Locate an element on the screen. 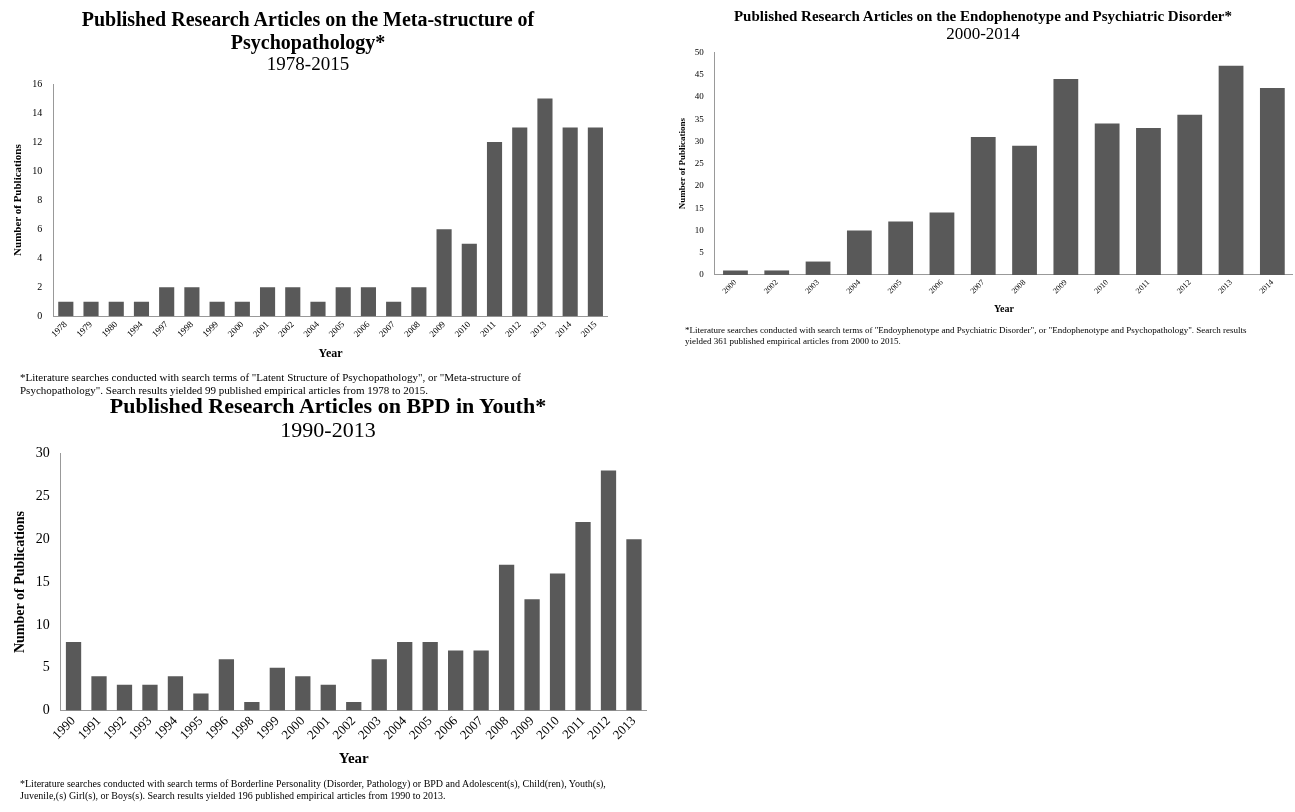 Image resolution: width=1295 pixels, height=812 pixels. chart-subtitle: 1978-2015 is located at coordinates (308, 64).